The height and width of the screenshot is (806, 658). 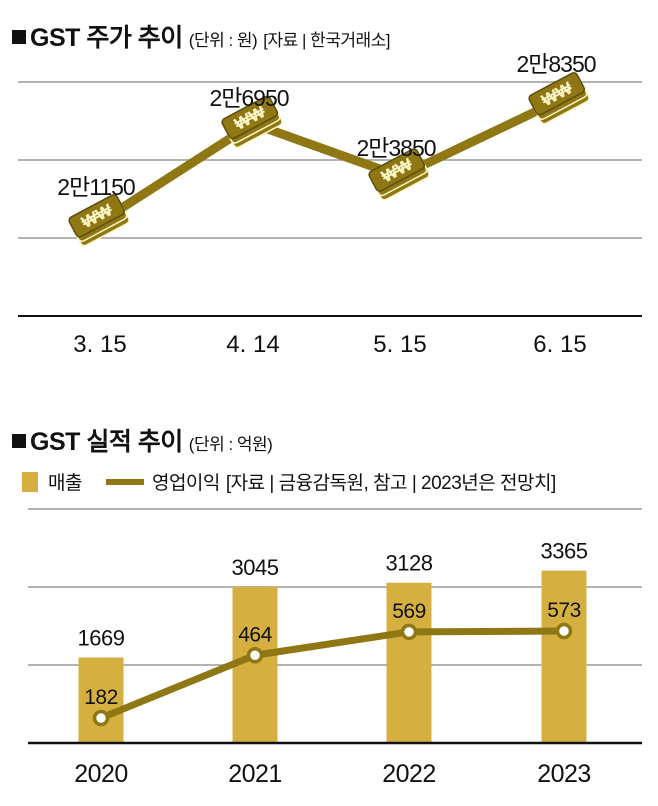 What do you see at coordinates (564, 774) in the screenshot?
I see `x-tick-label: 2023` at bounding box center [564, 774].